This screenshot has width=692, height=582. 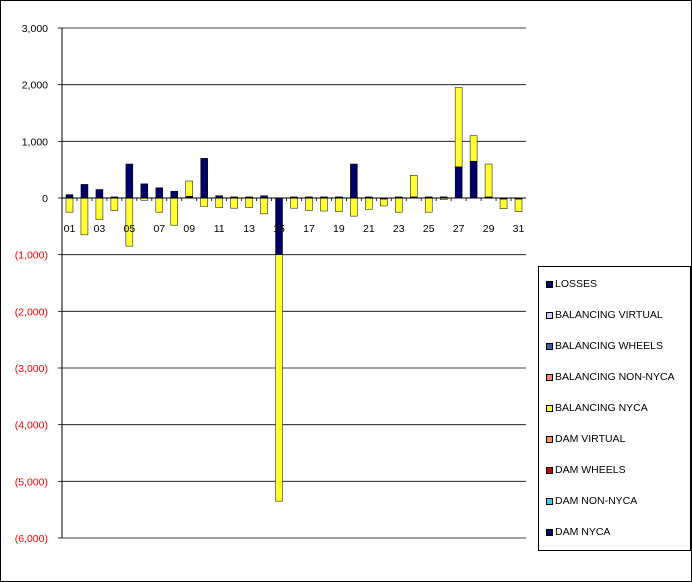 I want to click on legend-item: BALANCING NON-NYCA, so click(x=610, y=377).